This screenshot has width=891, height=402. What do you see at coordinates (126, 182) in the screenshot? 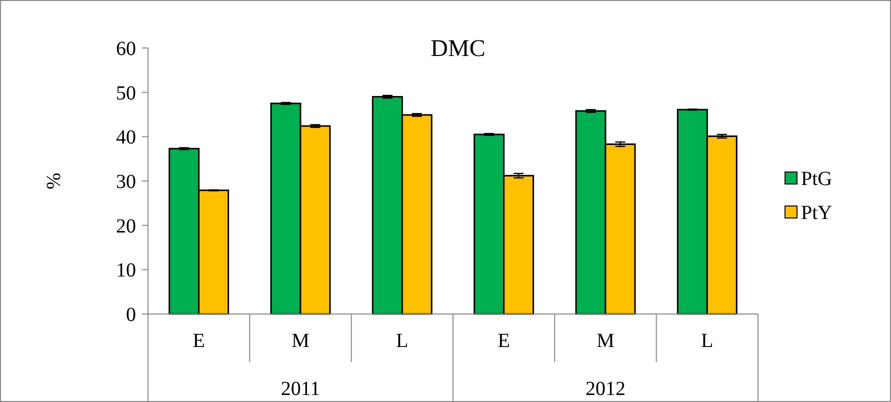
I see `y-tick-label: 30` at bounding box center [126, 182].